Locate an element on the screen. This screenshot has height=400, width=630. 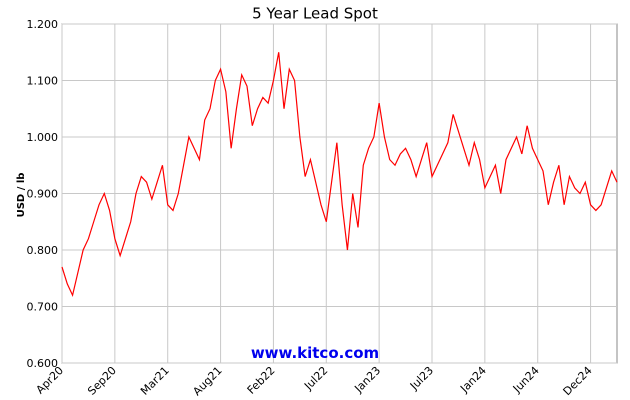
y-tick-label: 0.700 is located at coordinates (43, 307).